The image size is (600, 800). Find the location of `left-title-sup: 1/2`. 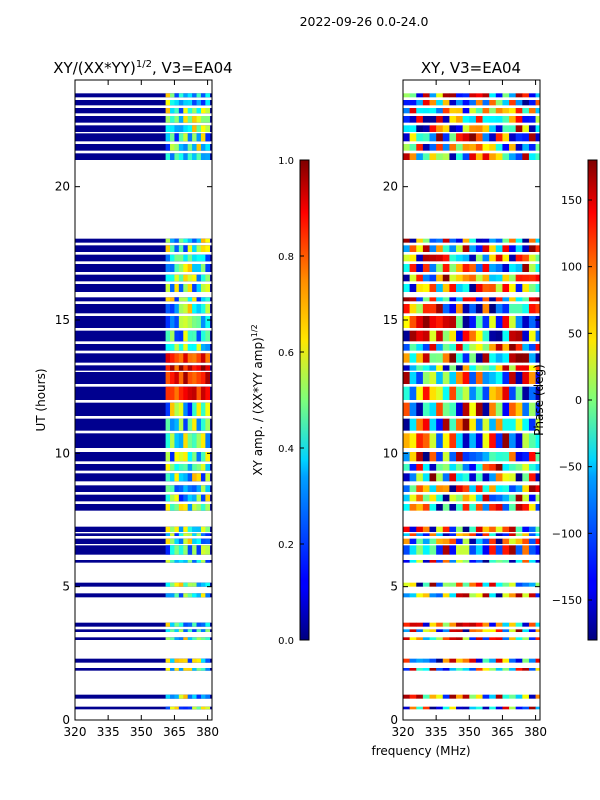

left-title-sup: 1/2 is located at coordinates (144, 64).